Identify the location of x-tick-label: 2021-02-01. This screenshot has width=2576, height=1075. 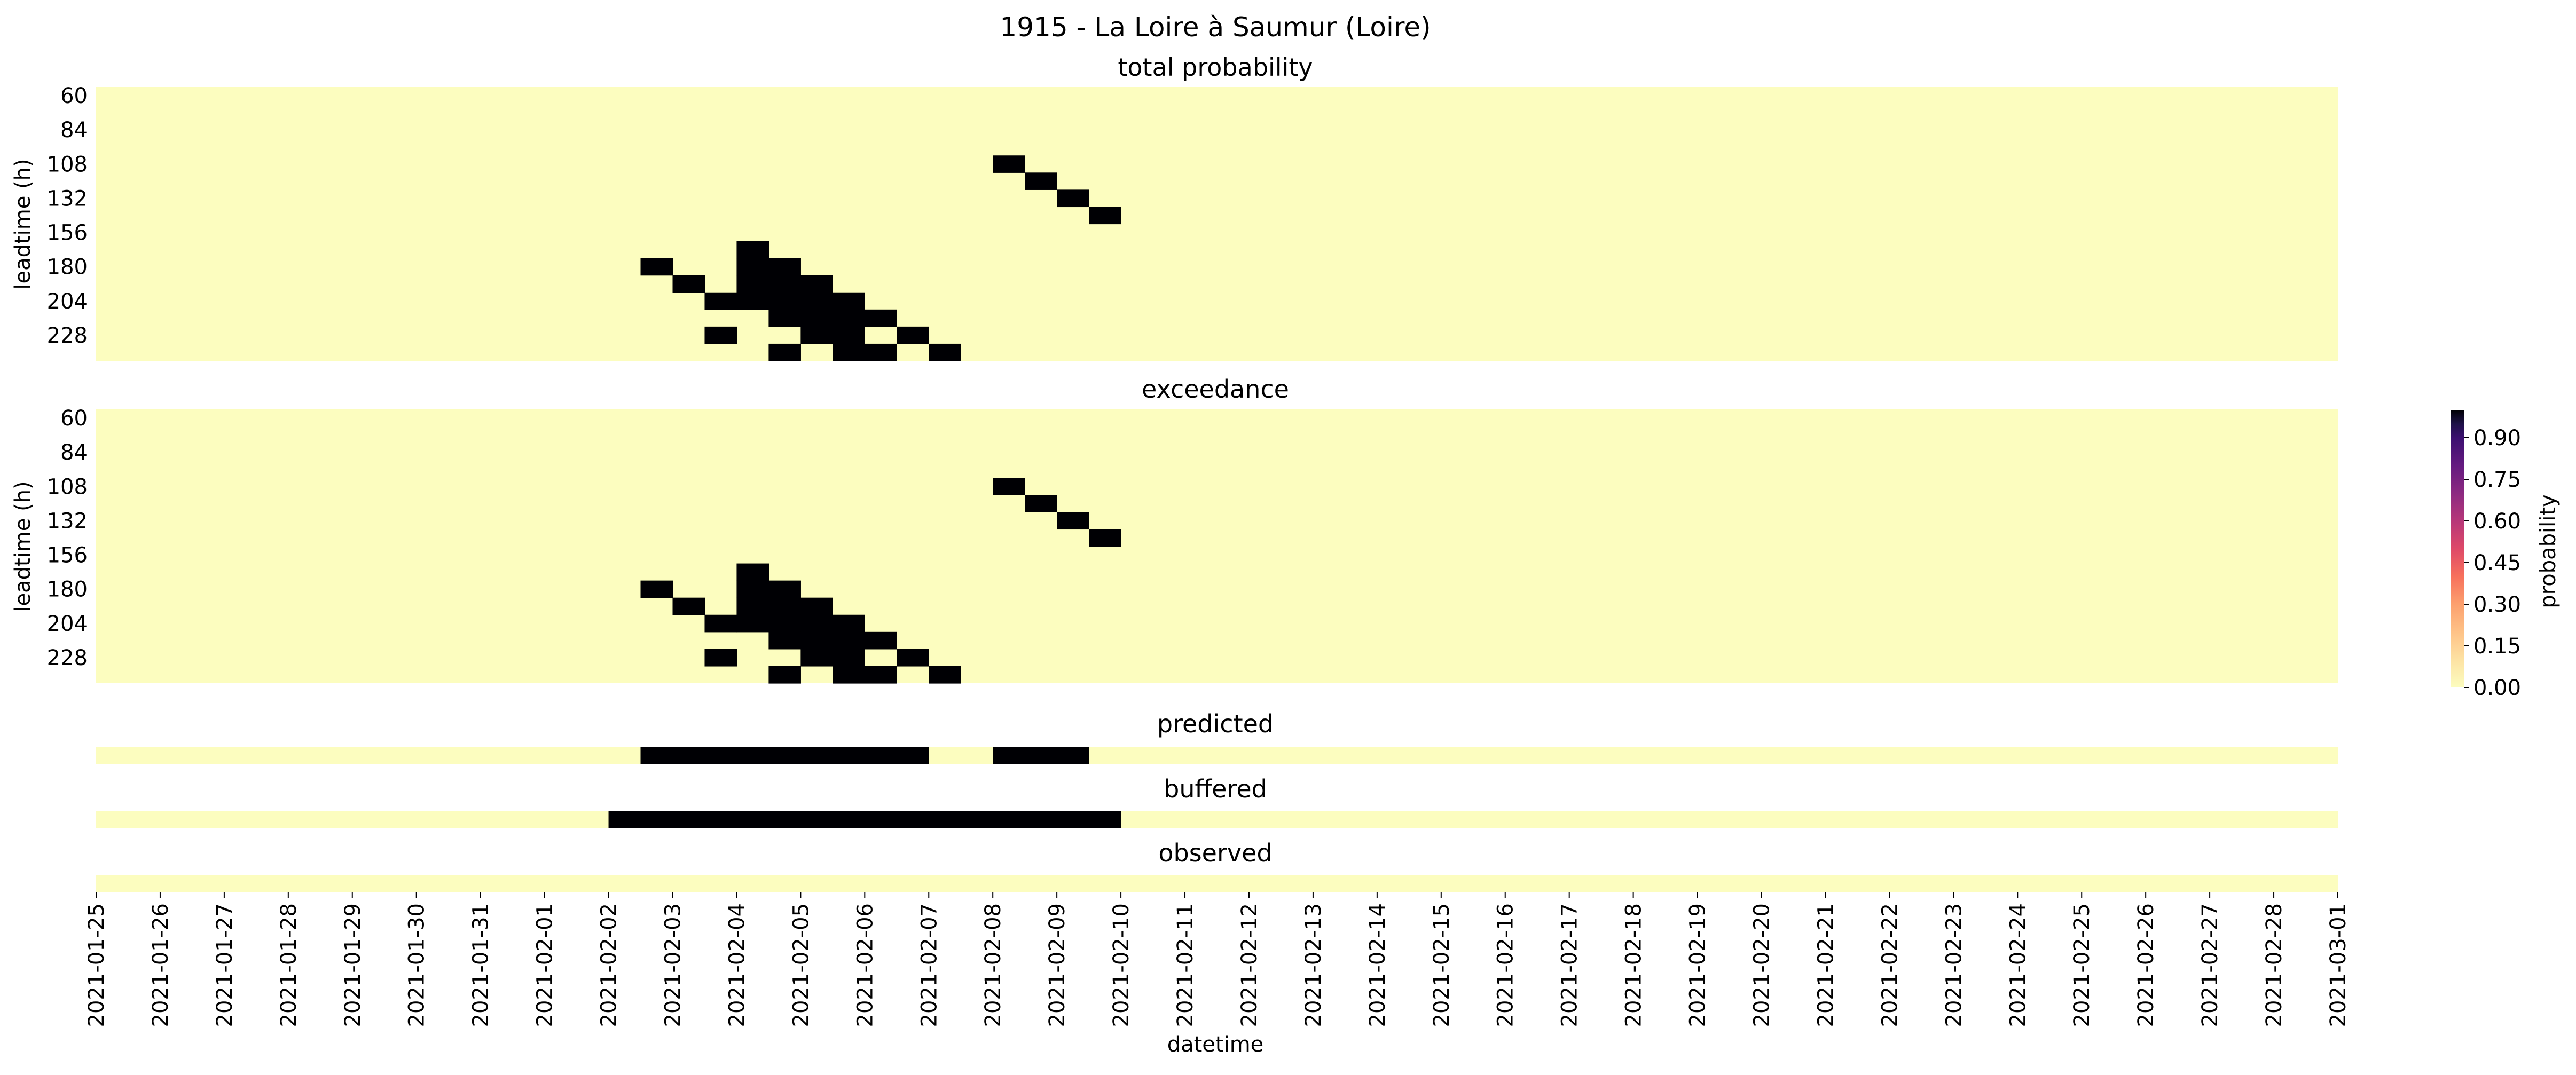
(545, 965).